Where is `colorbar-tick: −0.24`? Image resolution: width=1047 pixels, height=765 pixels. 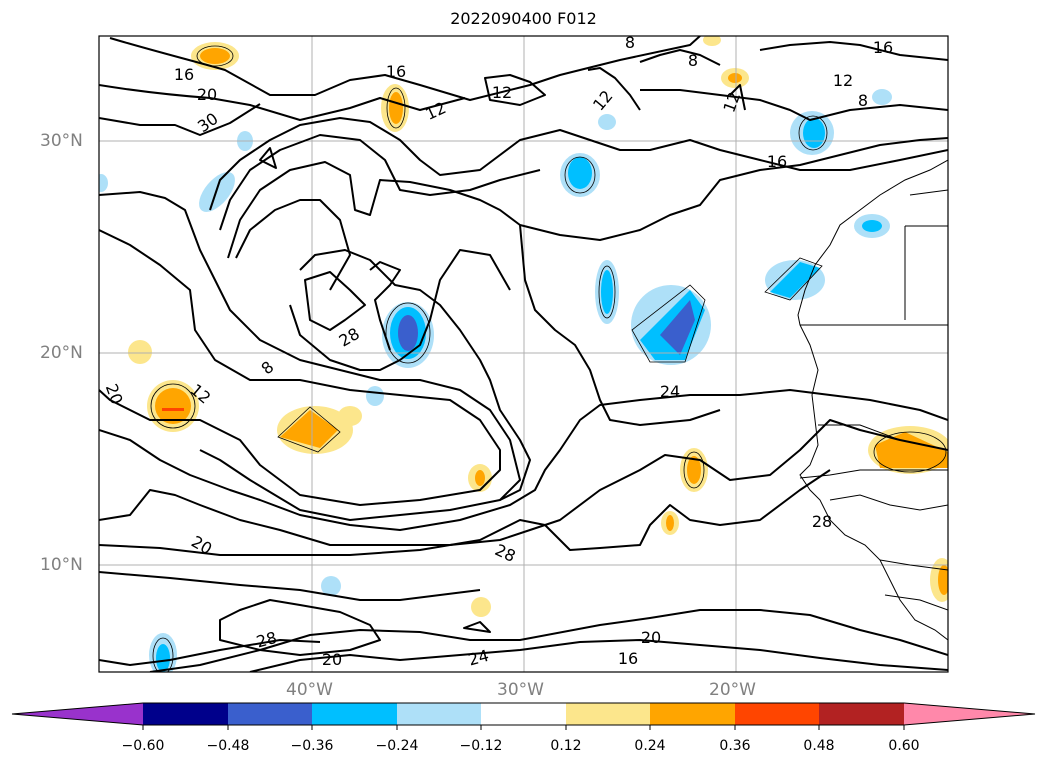
colorbar-tick: −0.24 is located at coordinates (397, 746).